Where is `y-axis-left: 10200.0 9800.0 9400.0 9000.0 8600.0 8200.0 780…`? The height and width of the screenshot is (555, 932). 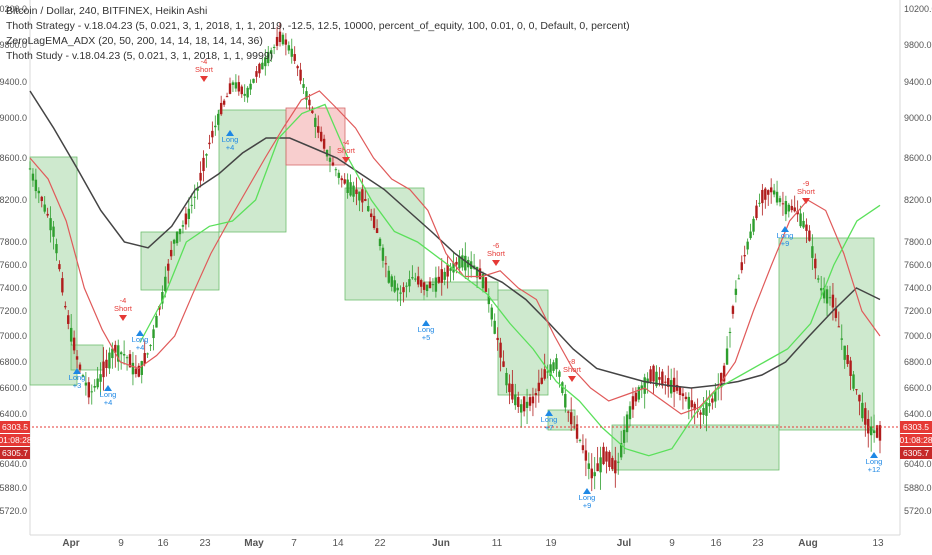
y-axis-left: 10200.0 9800.0 9400.0 9000.0 8600.0 8200.0 780… is located at coordinates (13, 260).